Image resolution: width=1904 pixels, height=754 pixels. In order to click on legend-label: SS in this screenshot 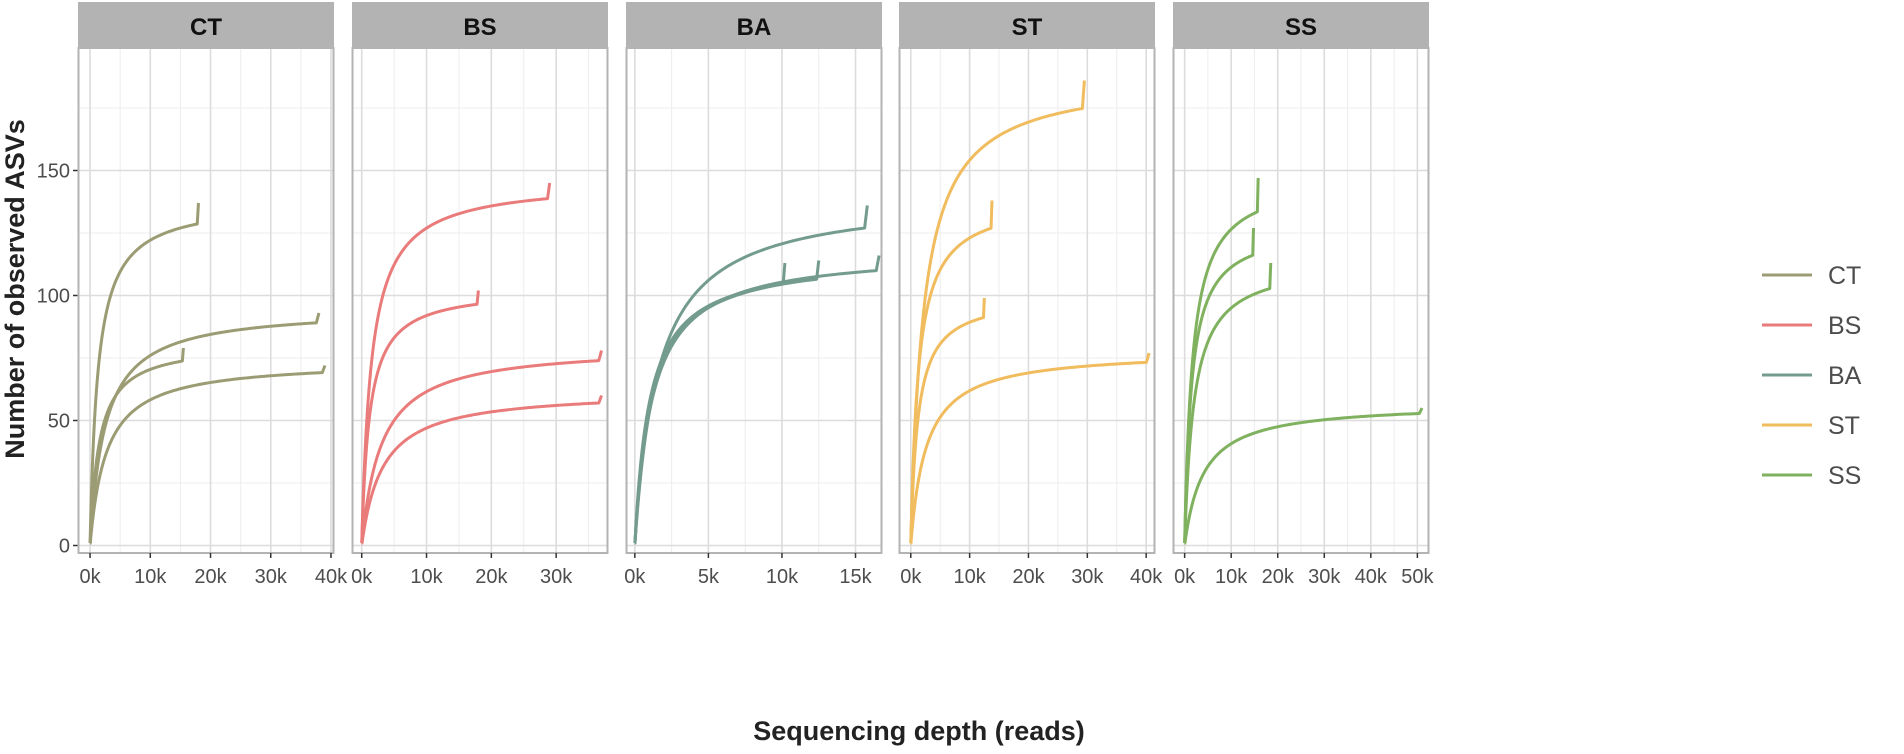, I will do `click(1844, 476)`.